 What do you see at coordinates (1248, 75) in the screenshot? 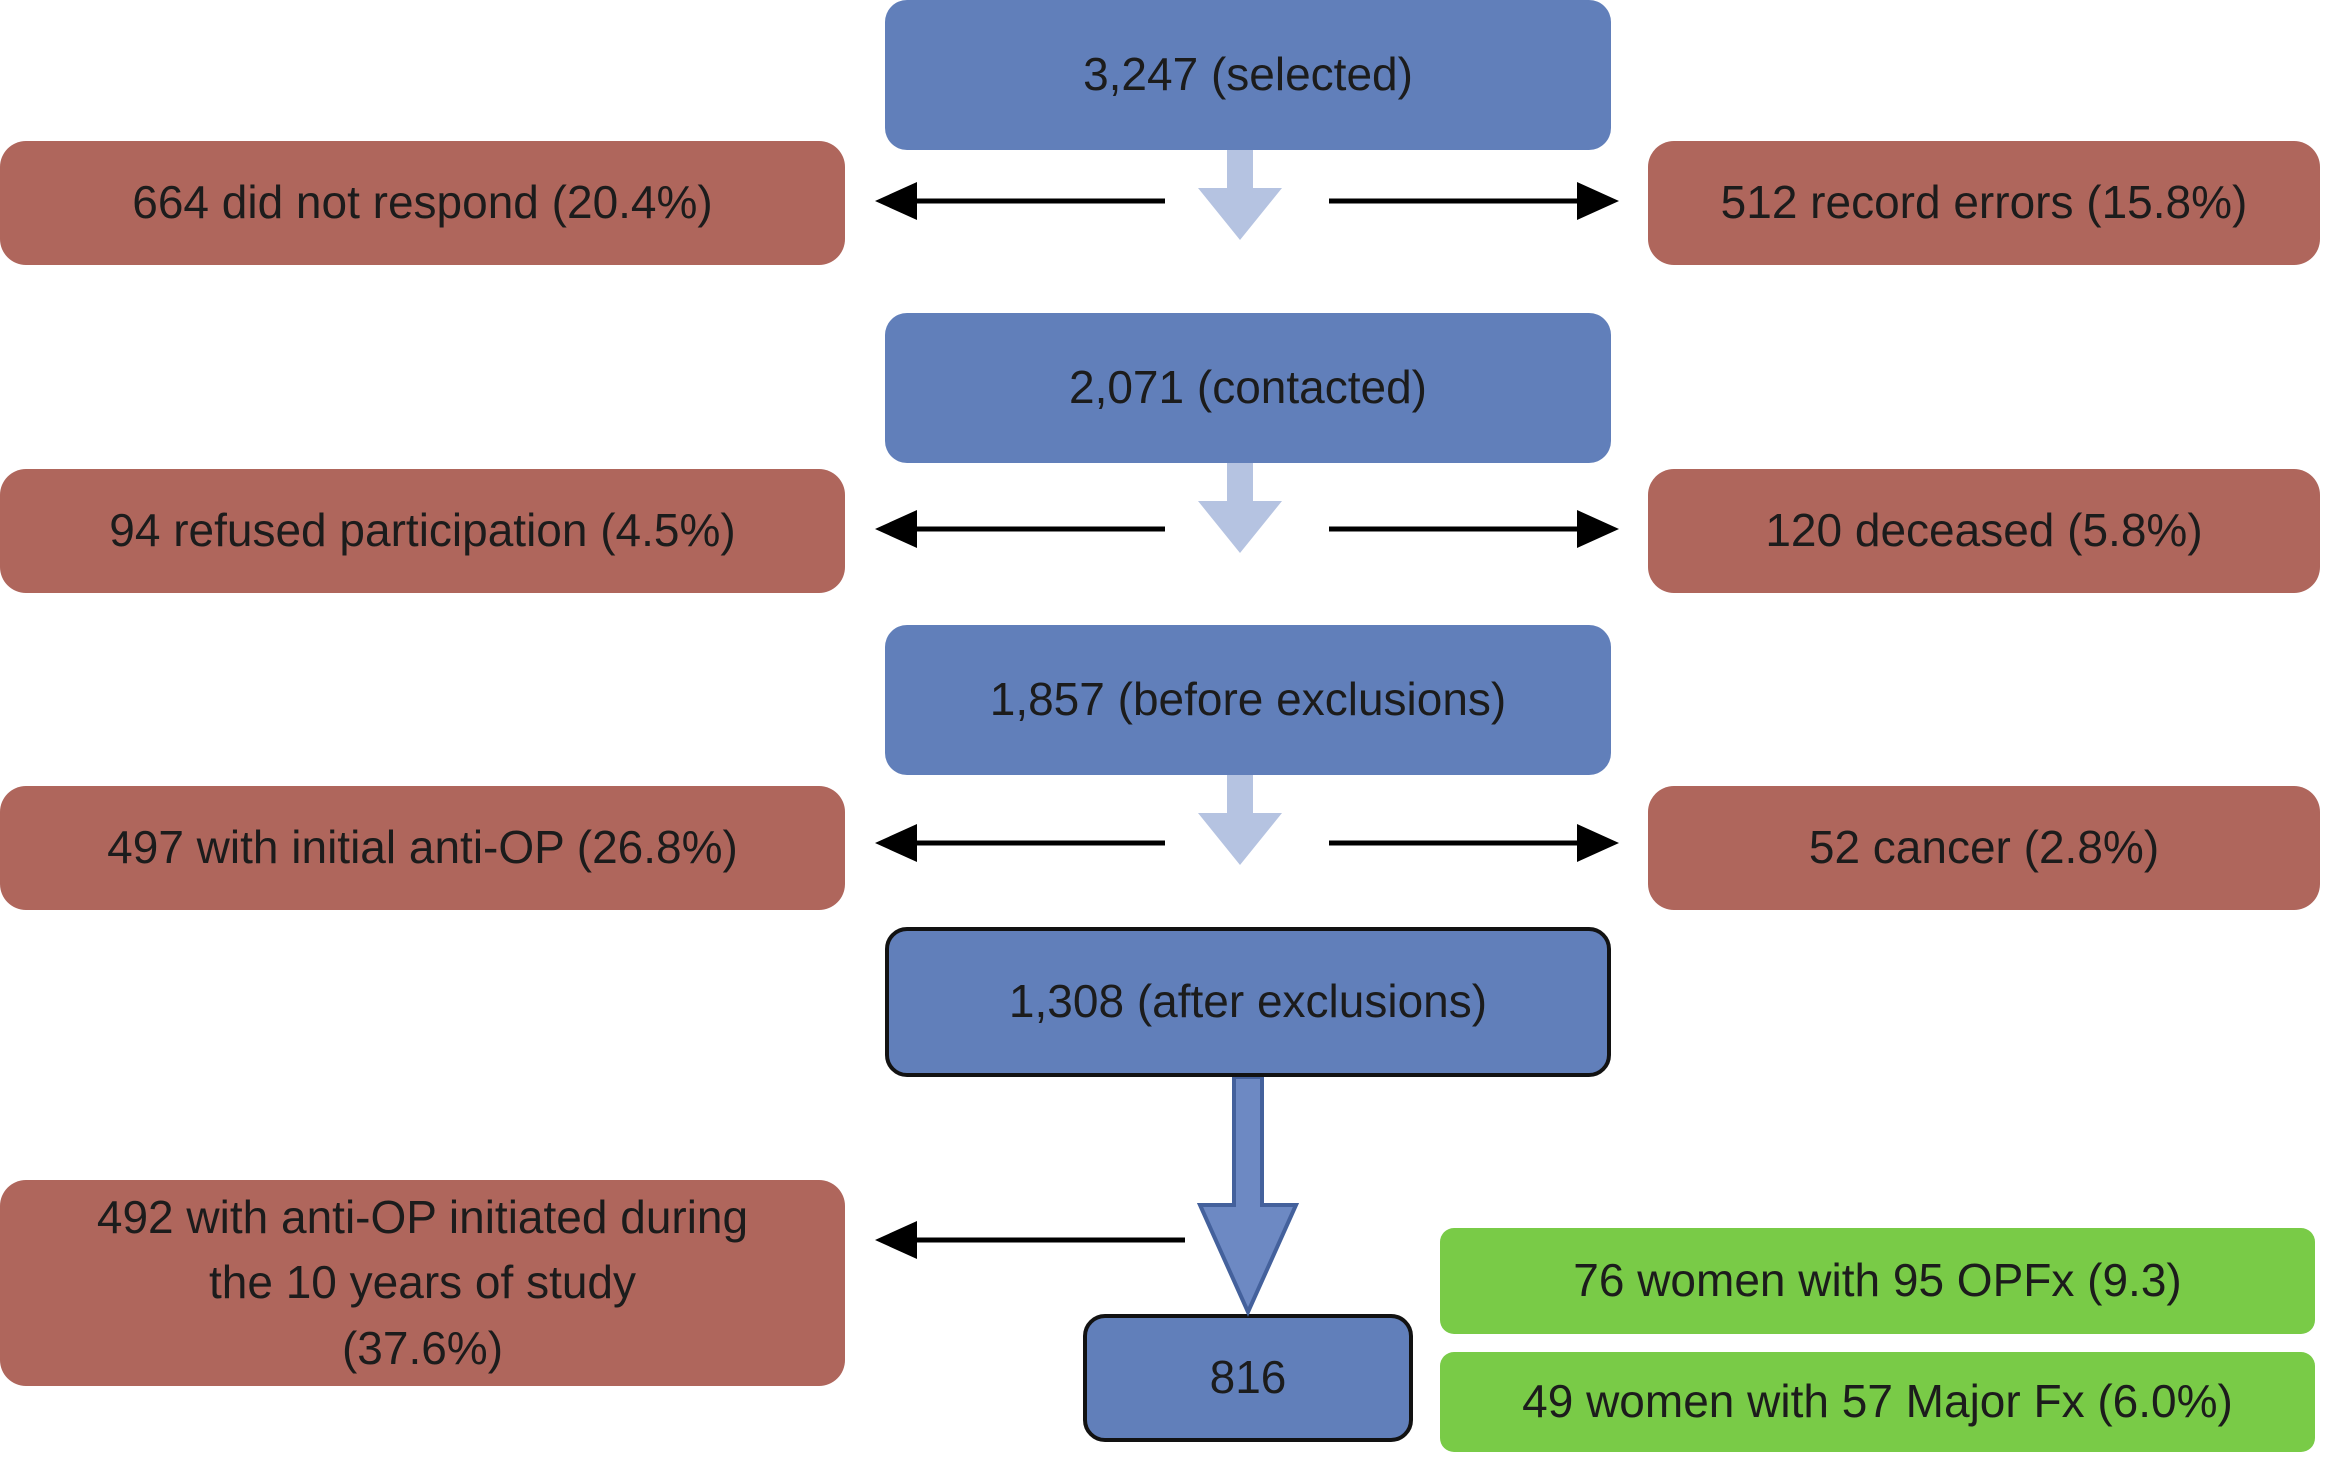
I see `process-box-selected: 3,247 (selected)` at bounding box center [1248, 75].